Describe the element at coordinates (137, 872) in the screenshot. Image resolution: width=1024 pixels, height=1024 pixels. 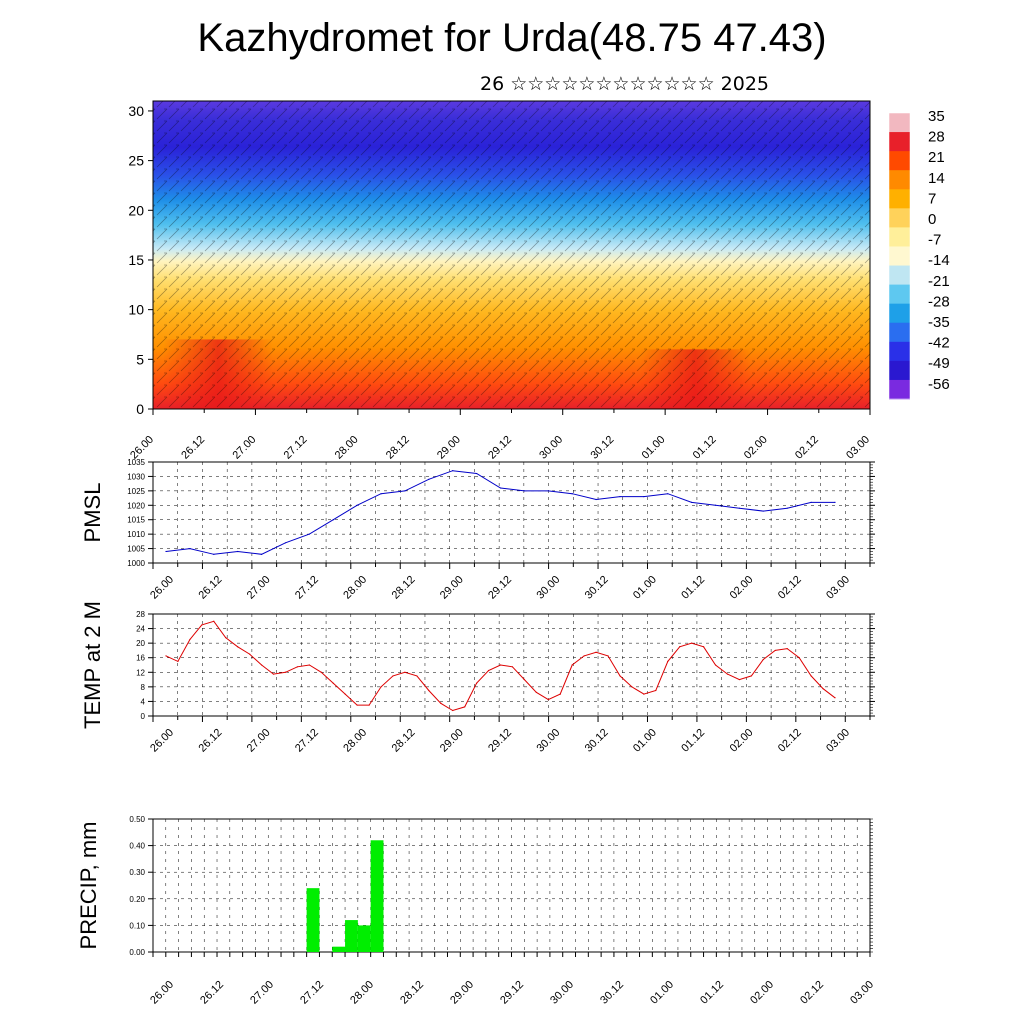
I see `y-tick-label: 0.30` at that location.